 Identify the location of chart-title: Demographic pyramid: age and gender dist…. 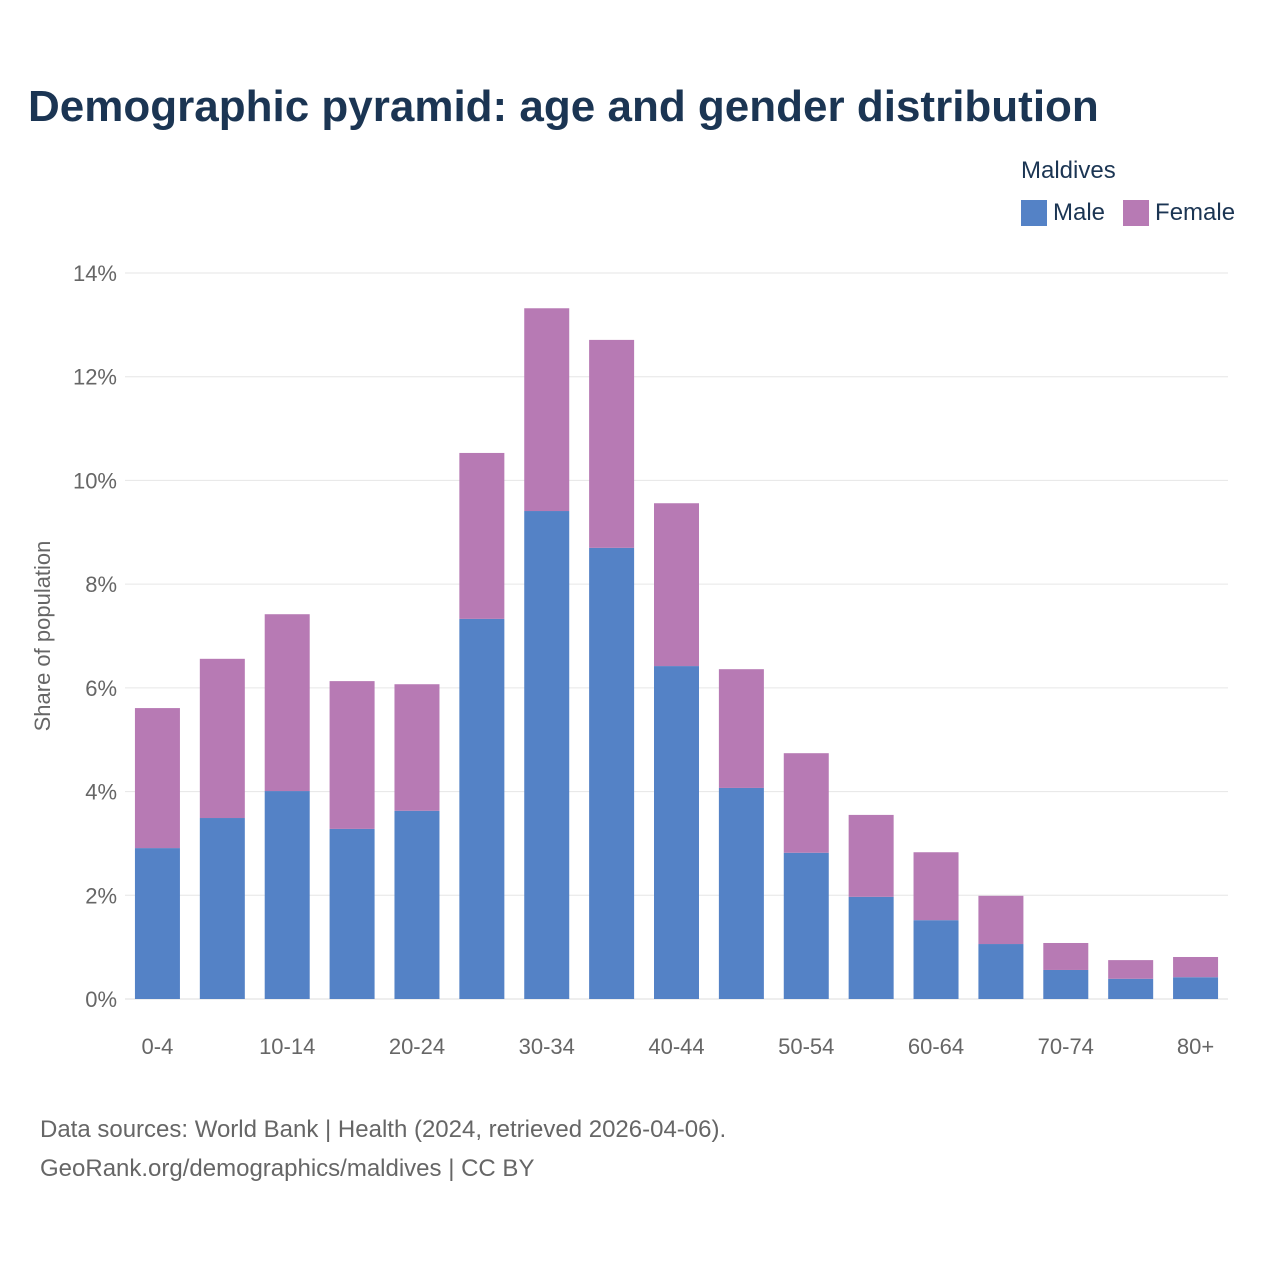
(563, 106).